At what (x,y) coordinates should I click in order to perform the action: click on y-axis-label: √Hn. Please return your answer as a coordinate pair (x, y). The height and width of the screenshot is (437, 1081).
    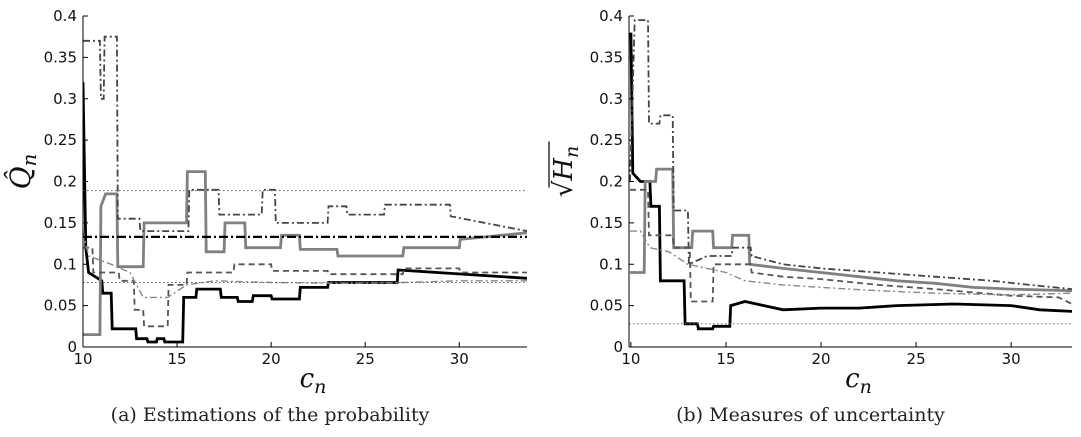
    Looking at the image, I should click on (565, 169).